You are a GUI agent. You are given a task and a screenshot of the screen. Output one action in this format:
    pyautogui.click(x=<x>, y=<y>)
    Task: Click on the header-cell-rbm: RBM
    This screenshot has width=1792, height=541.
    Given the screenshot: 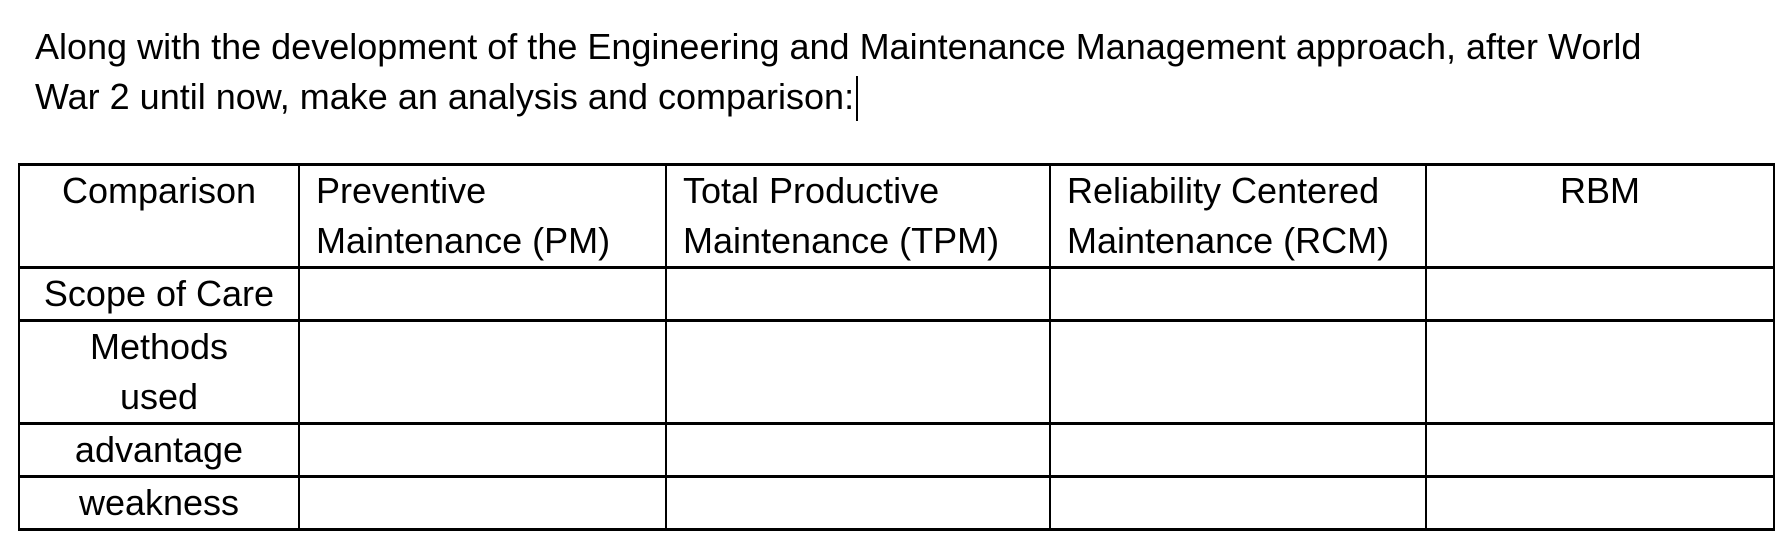 What is the action you would take?
    pyautogui.click(x=1600, y=216)
    